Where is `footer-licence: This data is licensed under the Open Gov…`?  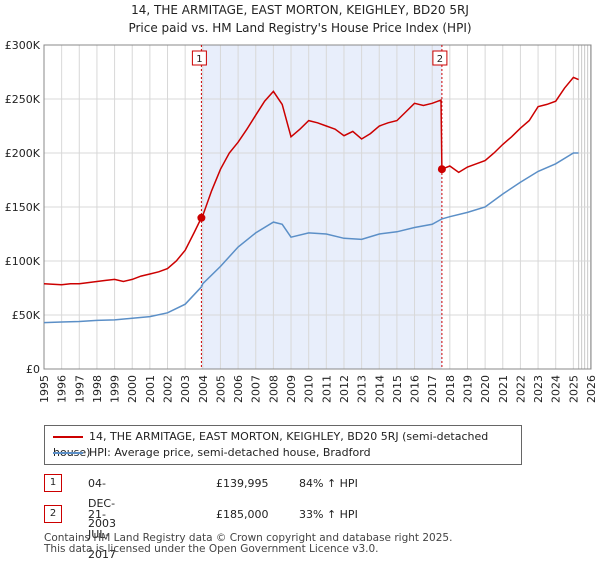 footer-licence: This data is licensed under the Open Gov… is located at coordinates (211, 549).